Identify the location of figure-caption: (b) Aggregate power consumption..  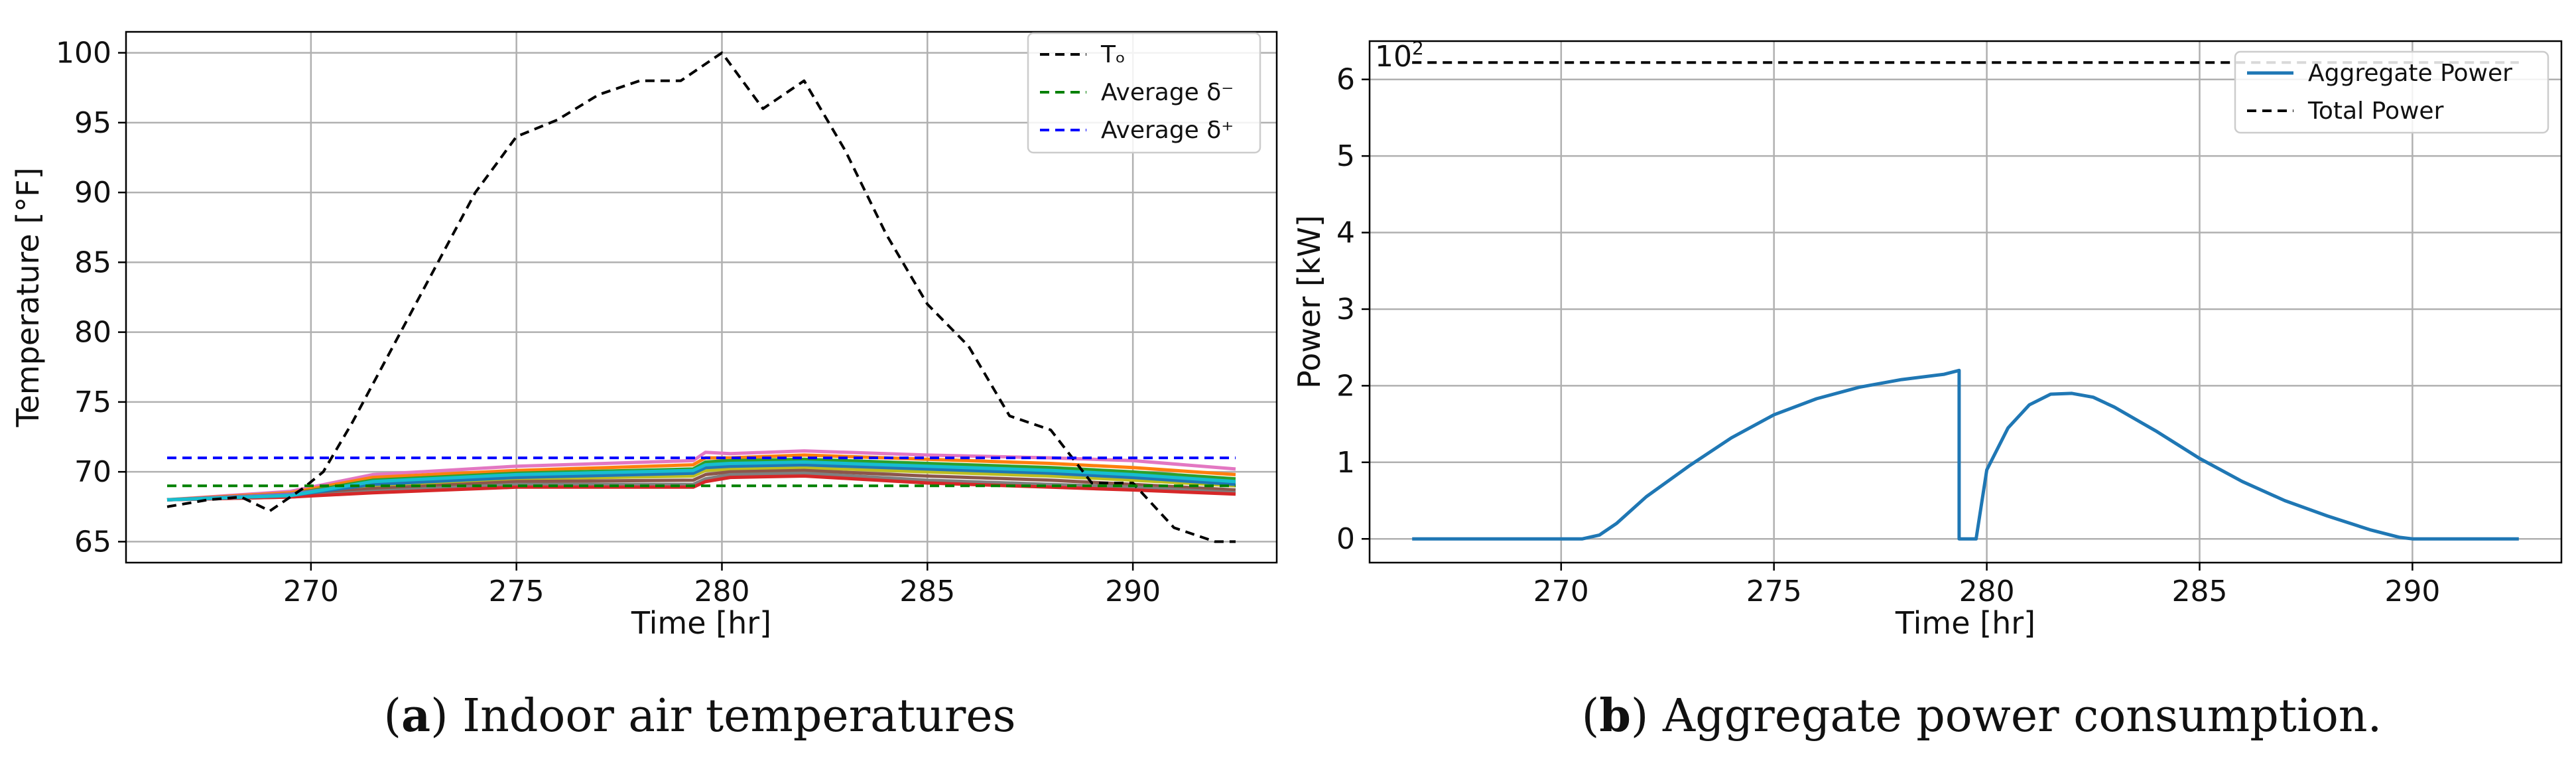
(1982, 715).